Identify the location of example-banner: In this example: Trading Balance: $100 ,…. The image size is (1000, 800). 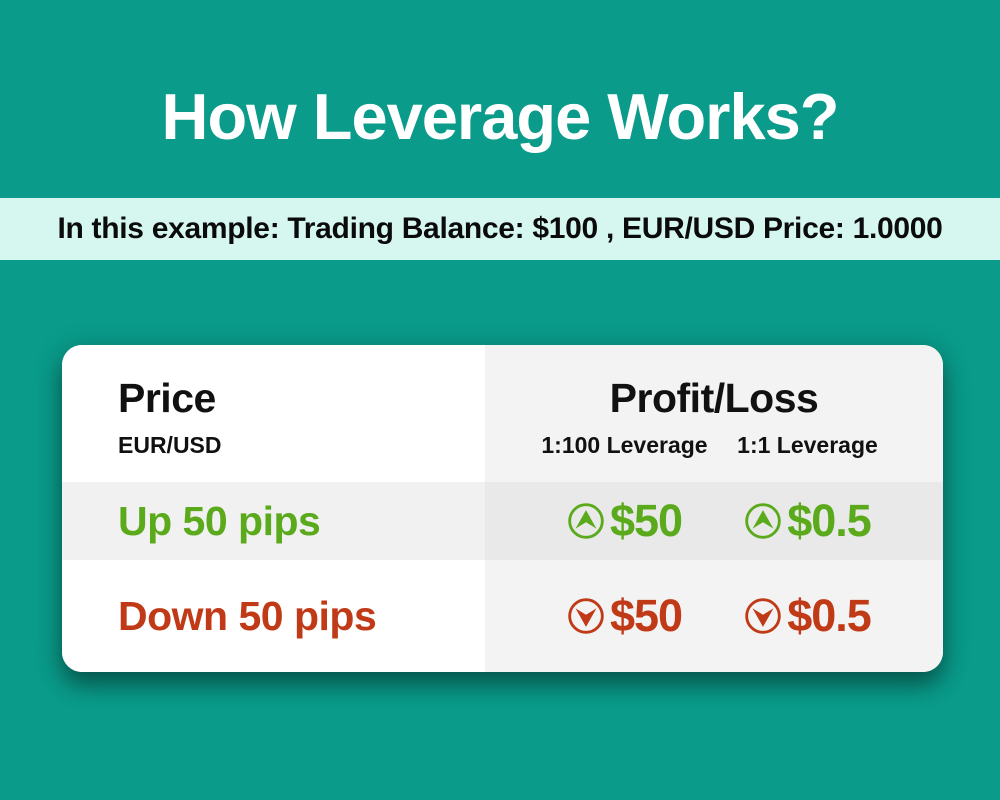
(500, 229).